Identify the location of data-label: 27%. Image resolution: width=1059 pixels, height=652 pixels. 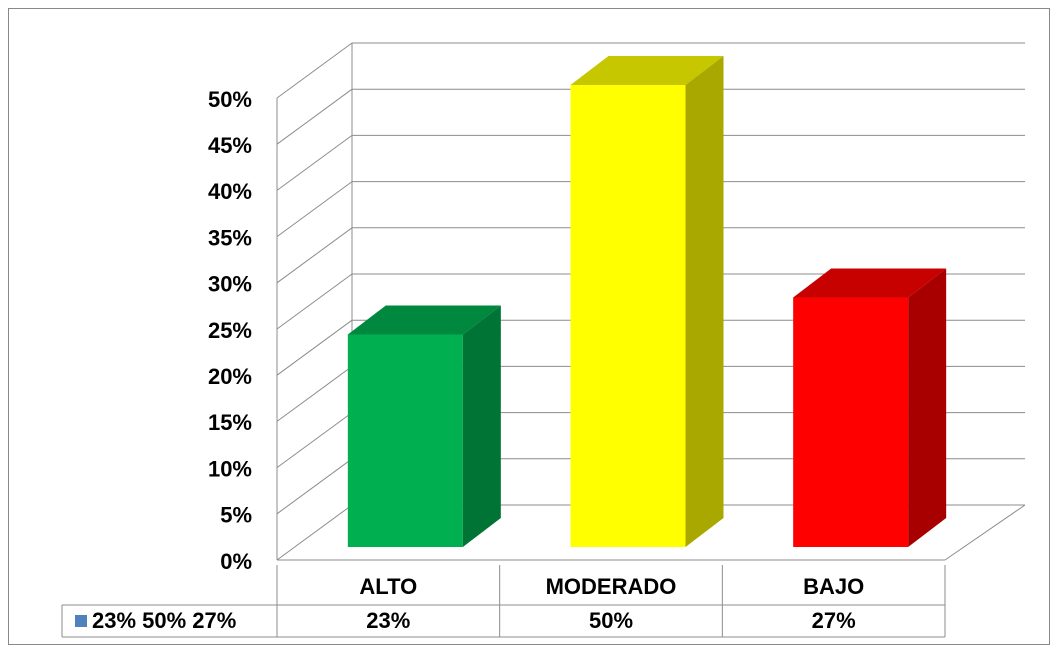
(834, 620).